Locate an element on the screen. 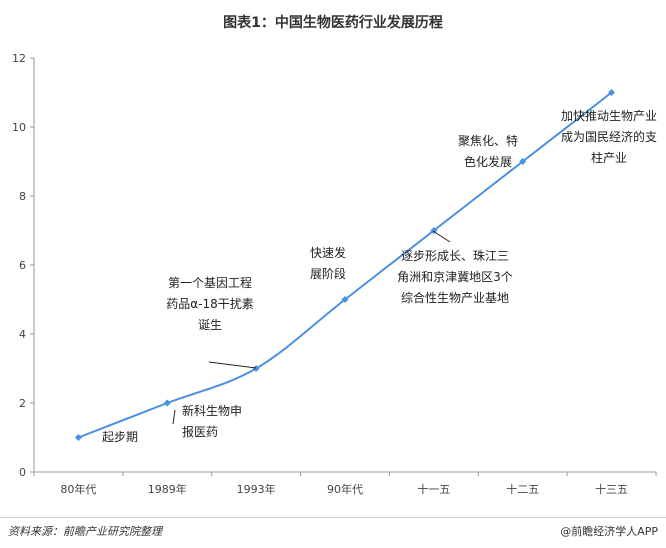 The height and width of the screenshot is (548, 666). x-tick-label: 1993年 is located at coordinates (256, 489).